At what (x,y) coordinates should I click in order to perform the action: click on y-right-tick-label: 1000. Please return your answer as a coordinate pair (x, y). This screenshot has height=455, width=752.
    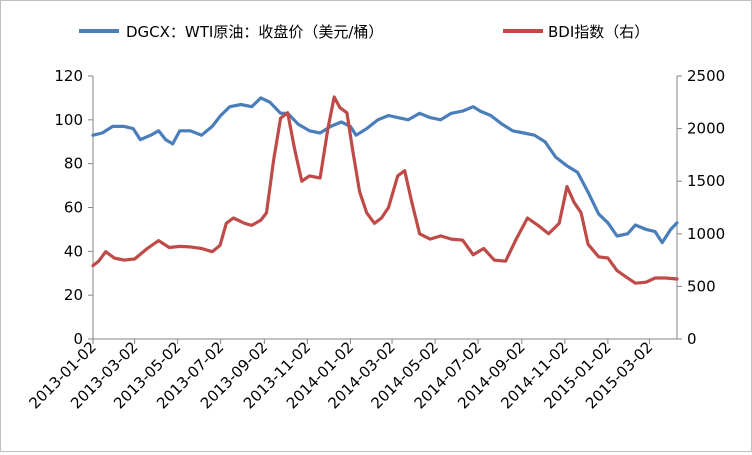
    Looking at the image, I should click on (706, 234).